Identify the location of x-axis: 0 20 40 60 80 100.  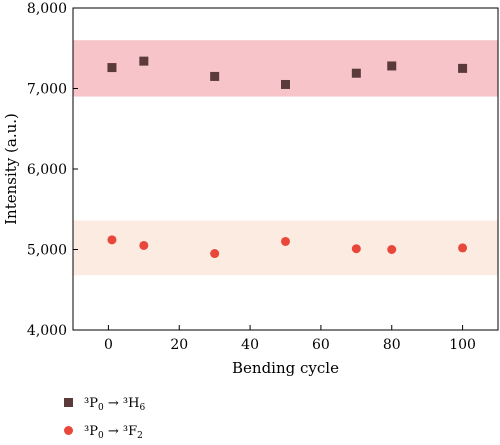
(290, 339).